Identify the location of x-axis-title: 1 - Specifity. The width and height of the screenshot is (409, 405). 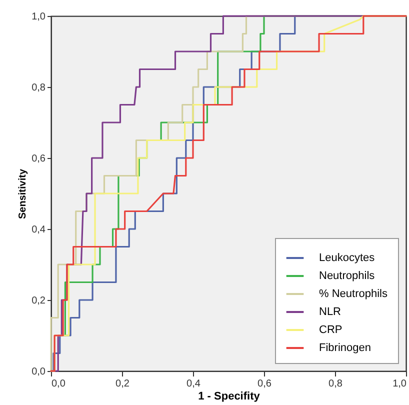
(229, 396).